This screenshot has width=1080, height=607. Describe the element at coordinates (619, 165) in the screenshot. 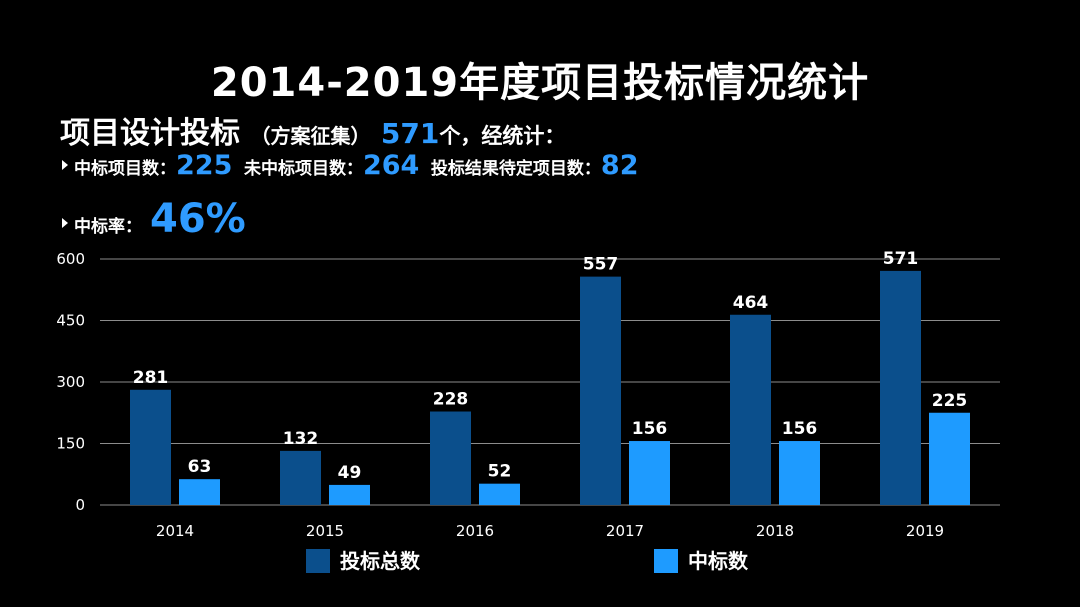

I see `pending-value: 82` at that location.